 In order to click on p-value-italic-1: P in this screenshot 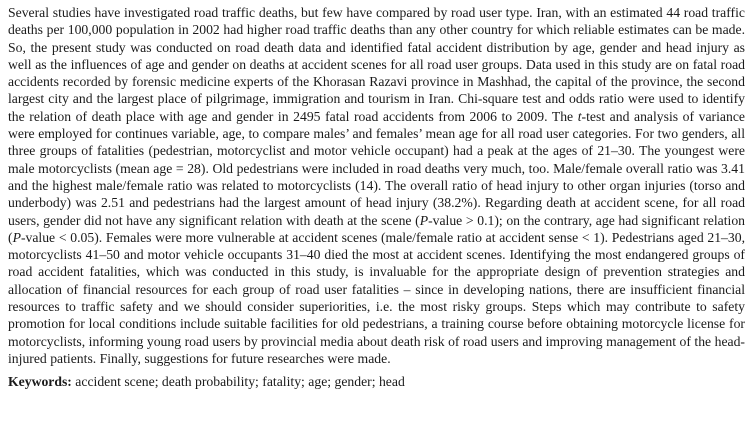, I will do `click(424, 220)`.